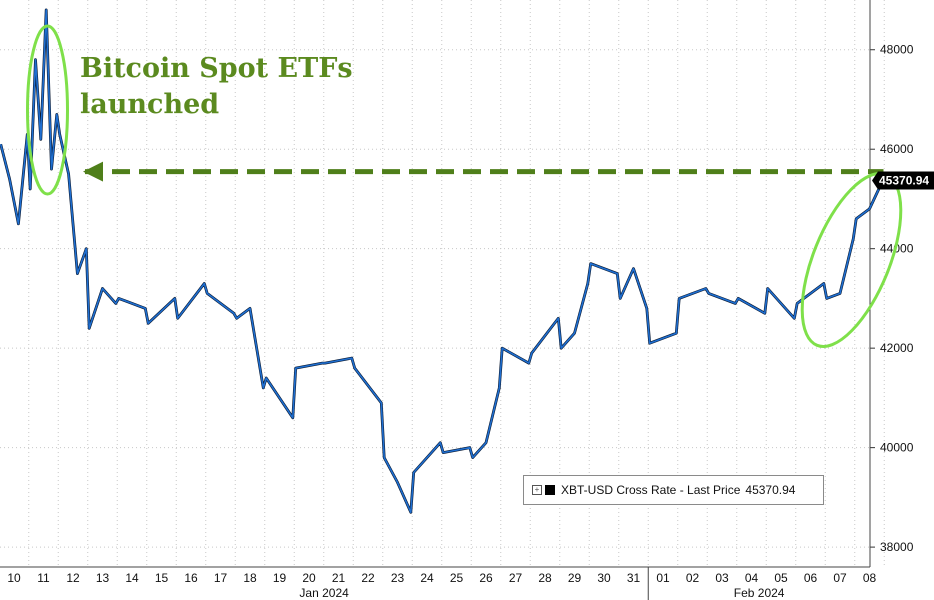  Describe the element at coordinates (634, 578) in the screenshot. I see `x-tick-label: 31` at that location.